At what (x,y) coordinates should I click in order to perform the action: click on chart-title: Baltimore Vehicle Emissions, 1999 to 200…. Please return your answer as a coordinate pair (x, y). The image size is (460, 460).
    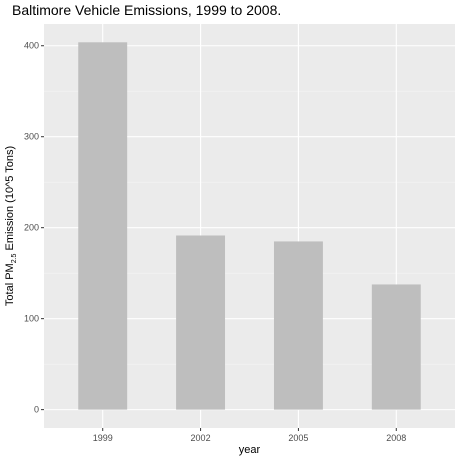
    Looking at the image, I should click on (146, 10).